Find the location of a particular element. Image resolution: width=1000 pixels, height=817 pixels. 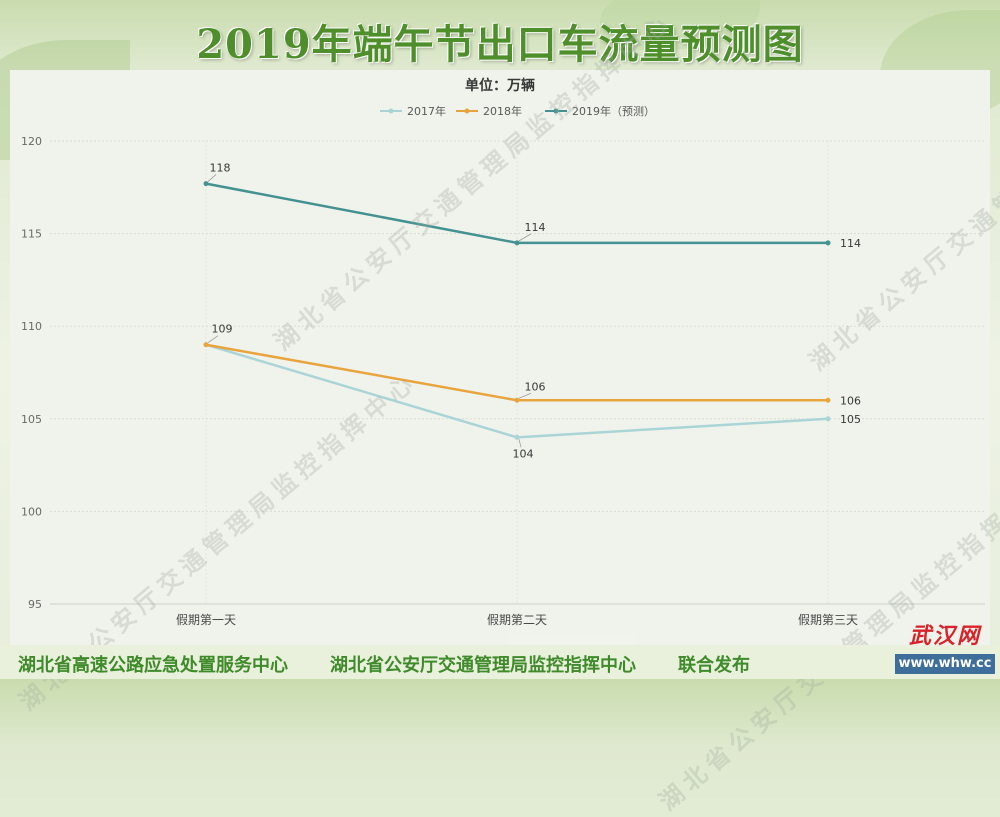

x-tick-label: 假期第一天 is located at coordinates (206, 620).